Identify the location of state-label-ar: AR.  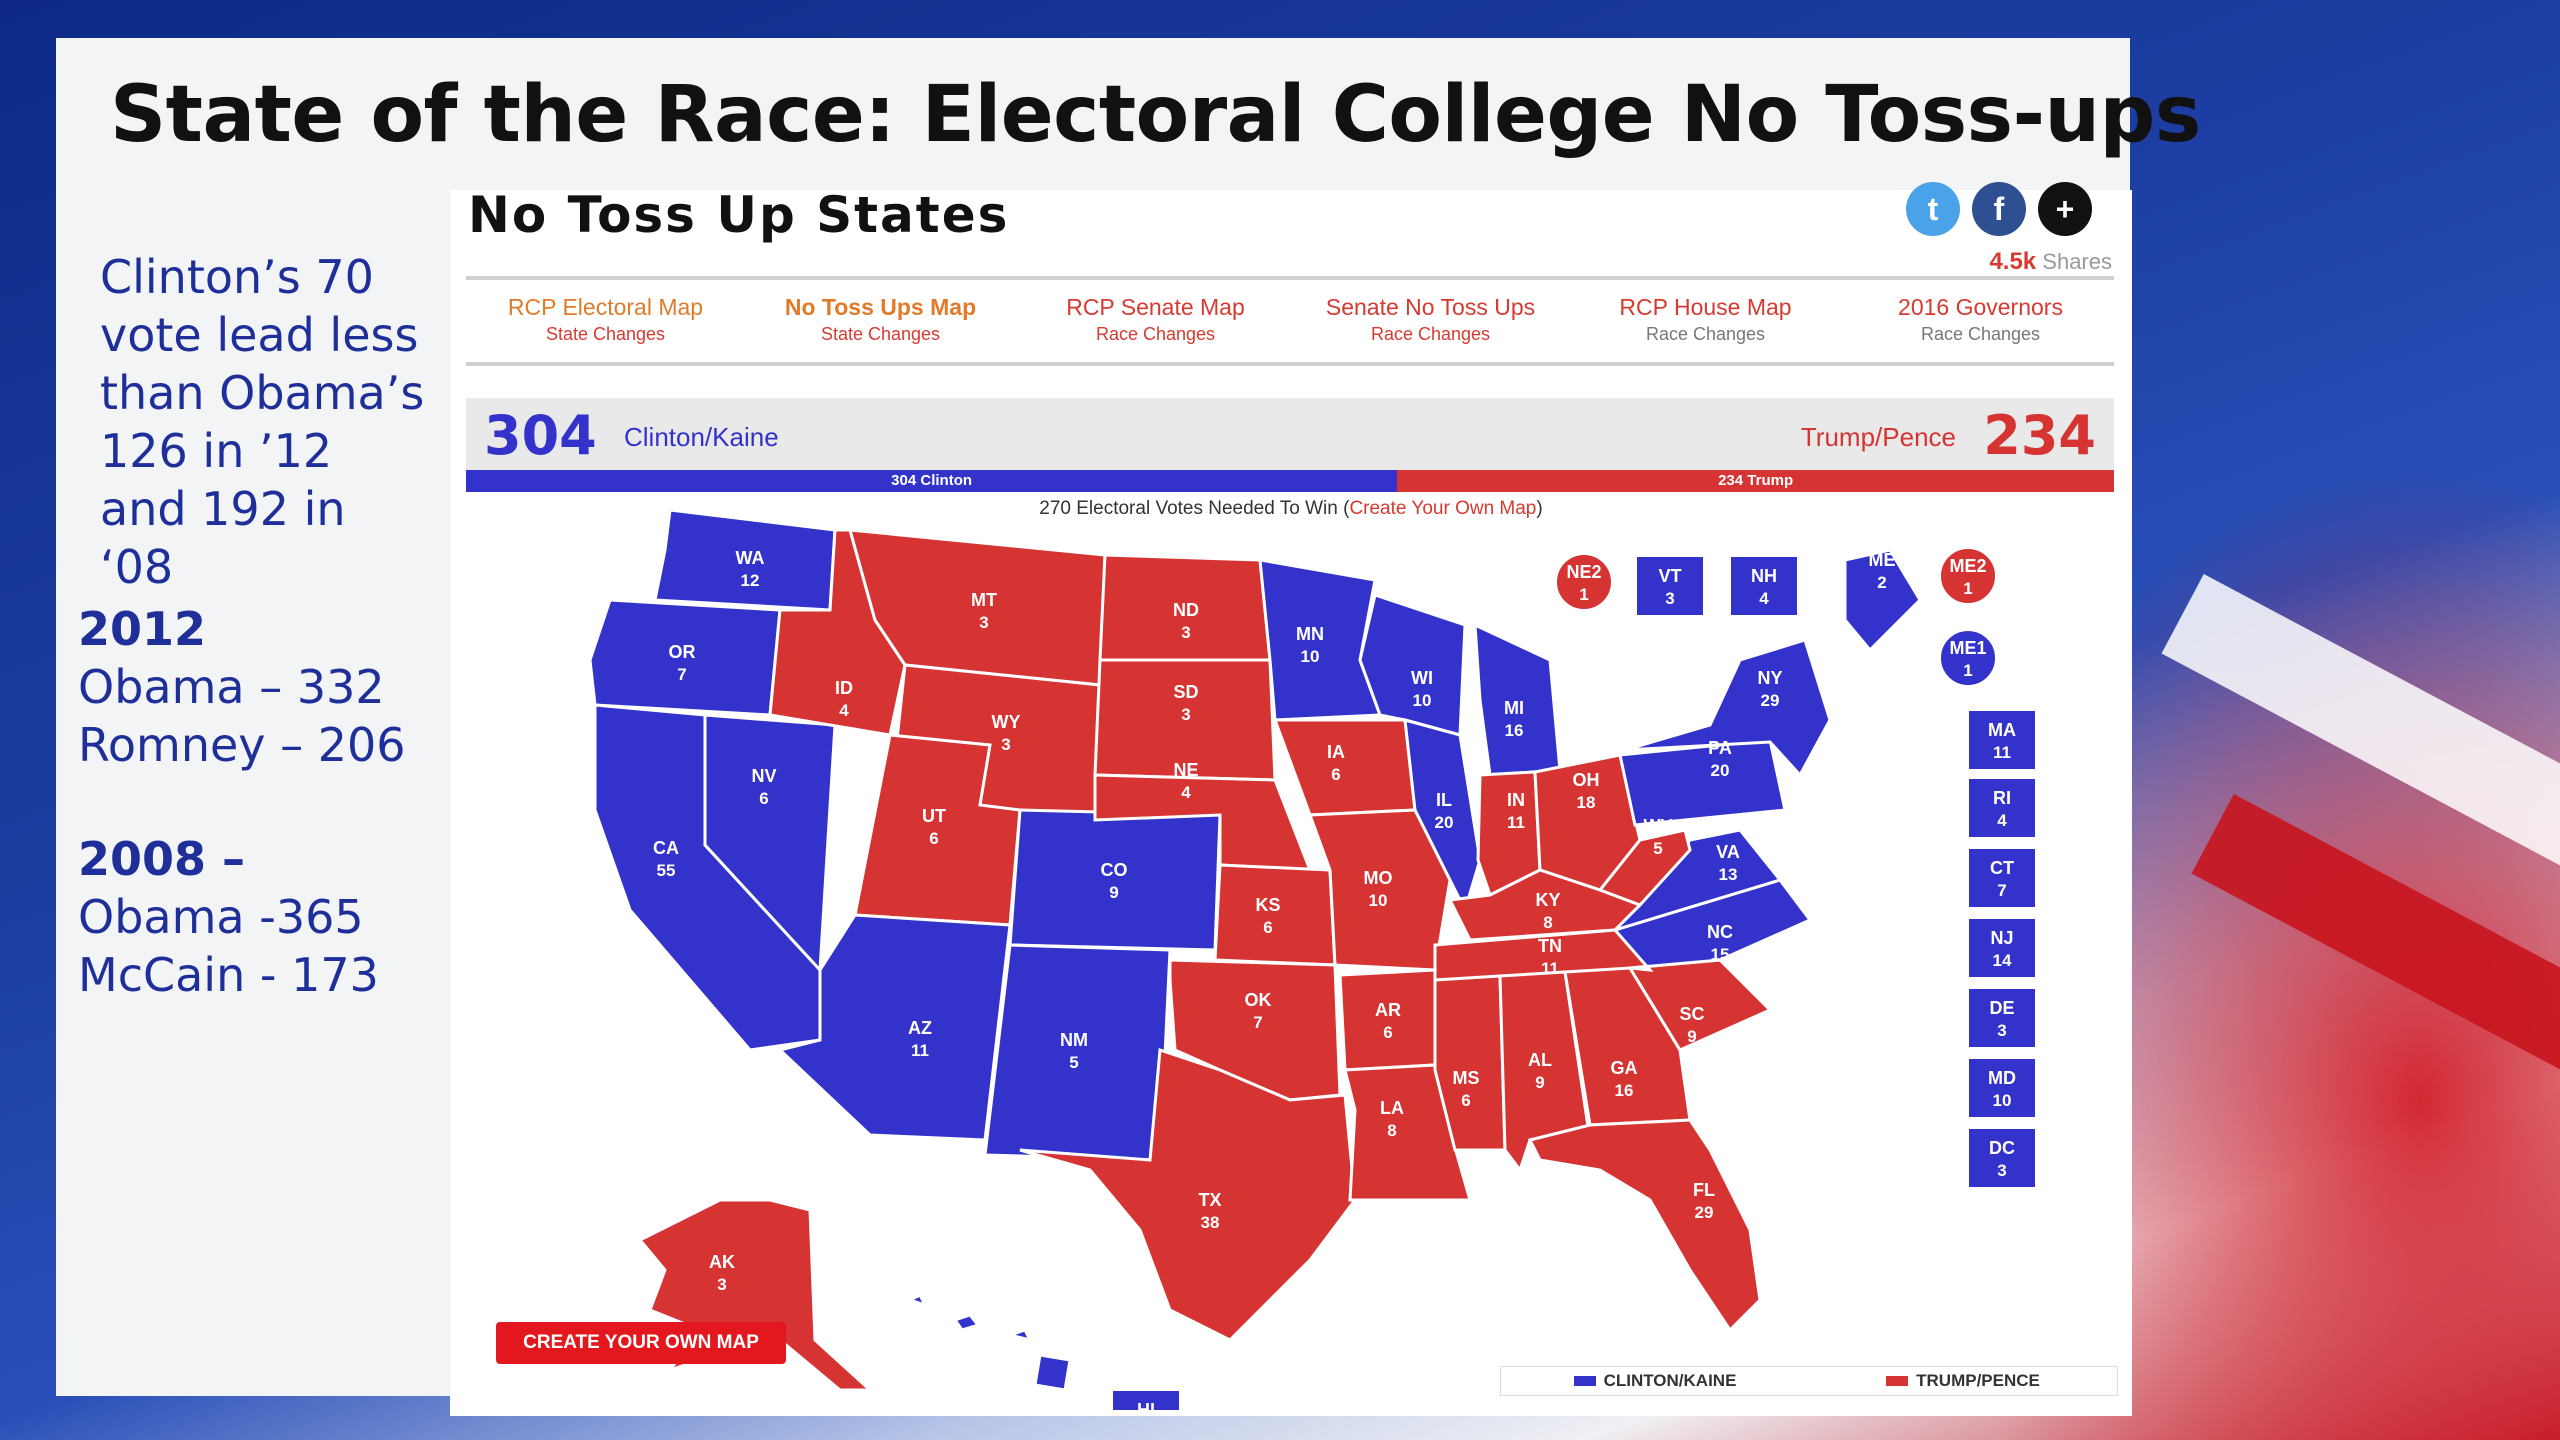
(1388, 1010).